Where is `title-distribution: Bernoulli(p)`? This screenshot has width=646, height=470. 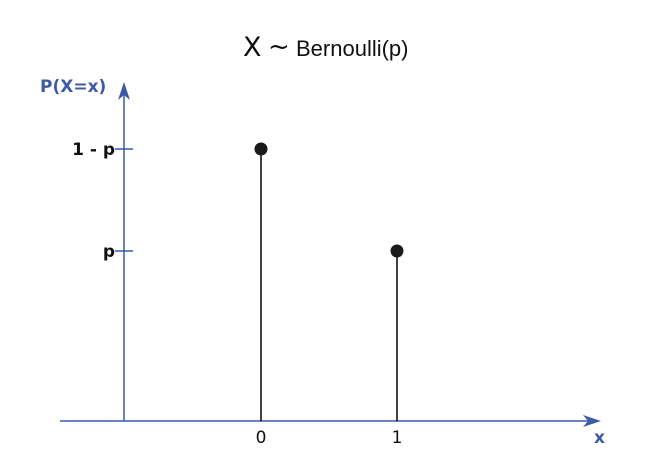 title-distribution: Bernoulli(p) is located at coordinates (352, 48).